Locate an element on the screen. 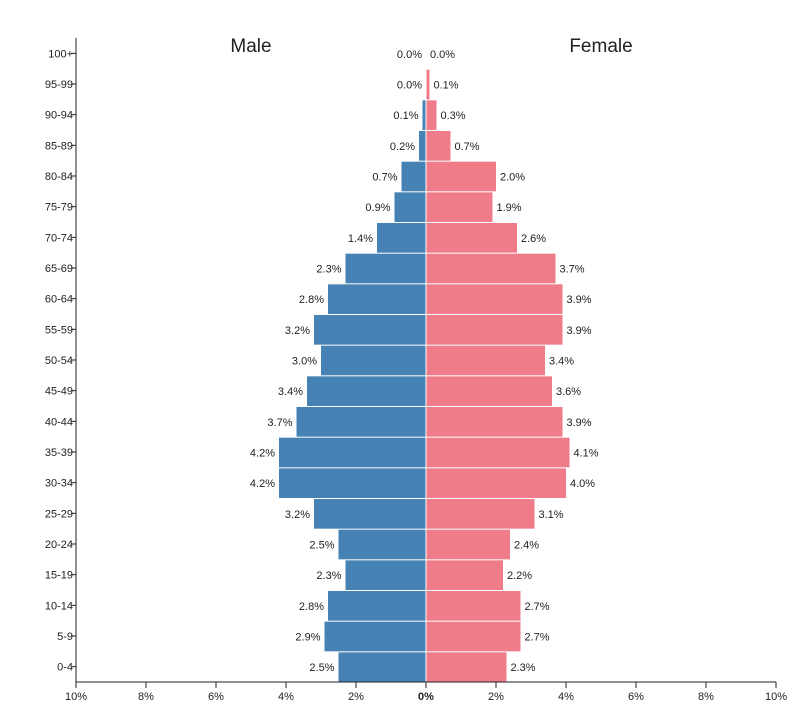 The height and width of the screenshot is (711, 793). female-value-label: 2.0% is located at coordinates (512, 178).